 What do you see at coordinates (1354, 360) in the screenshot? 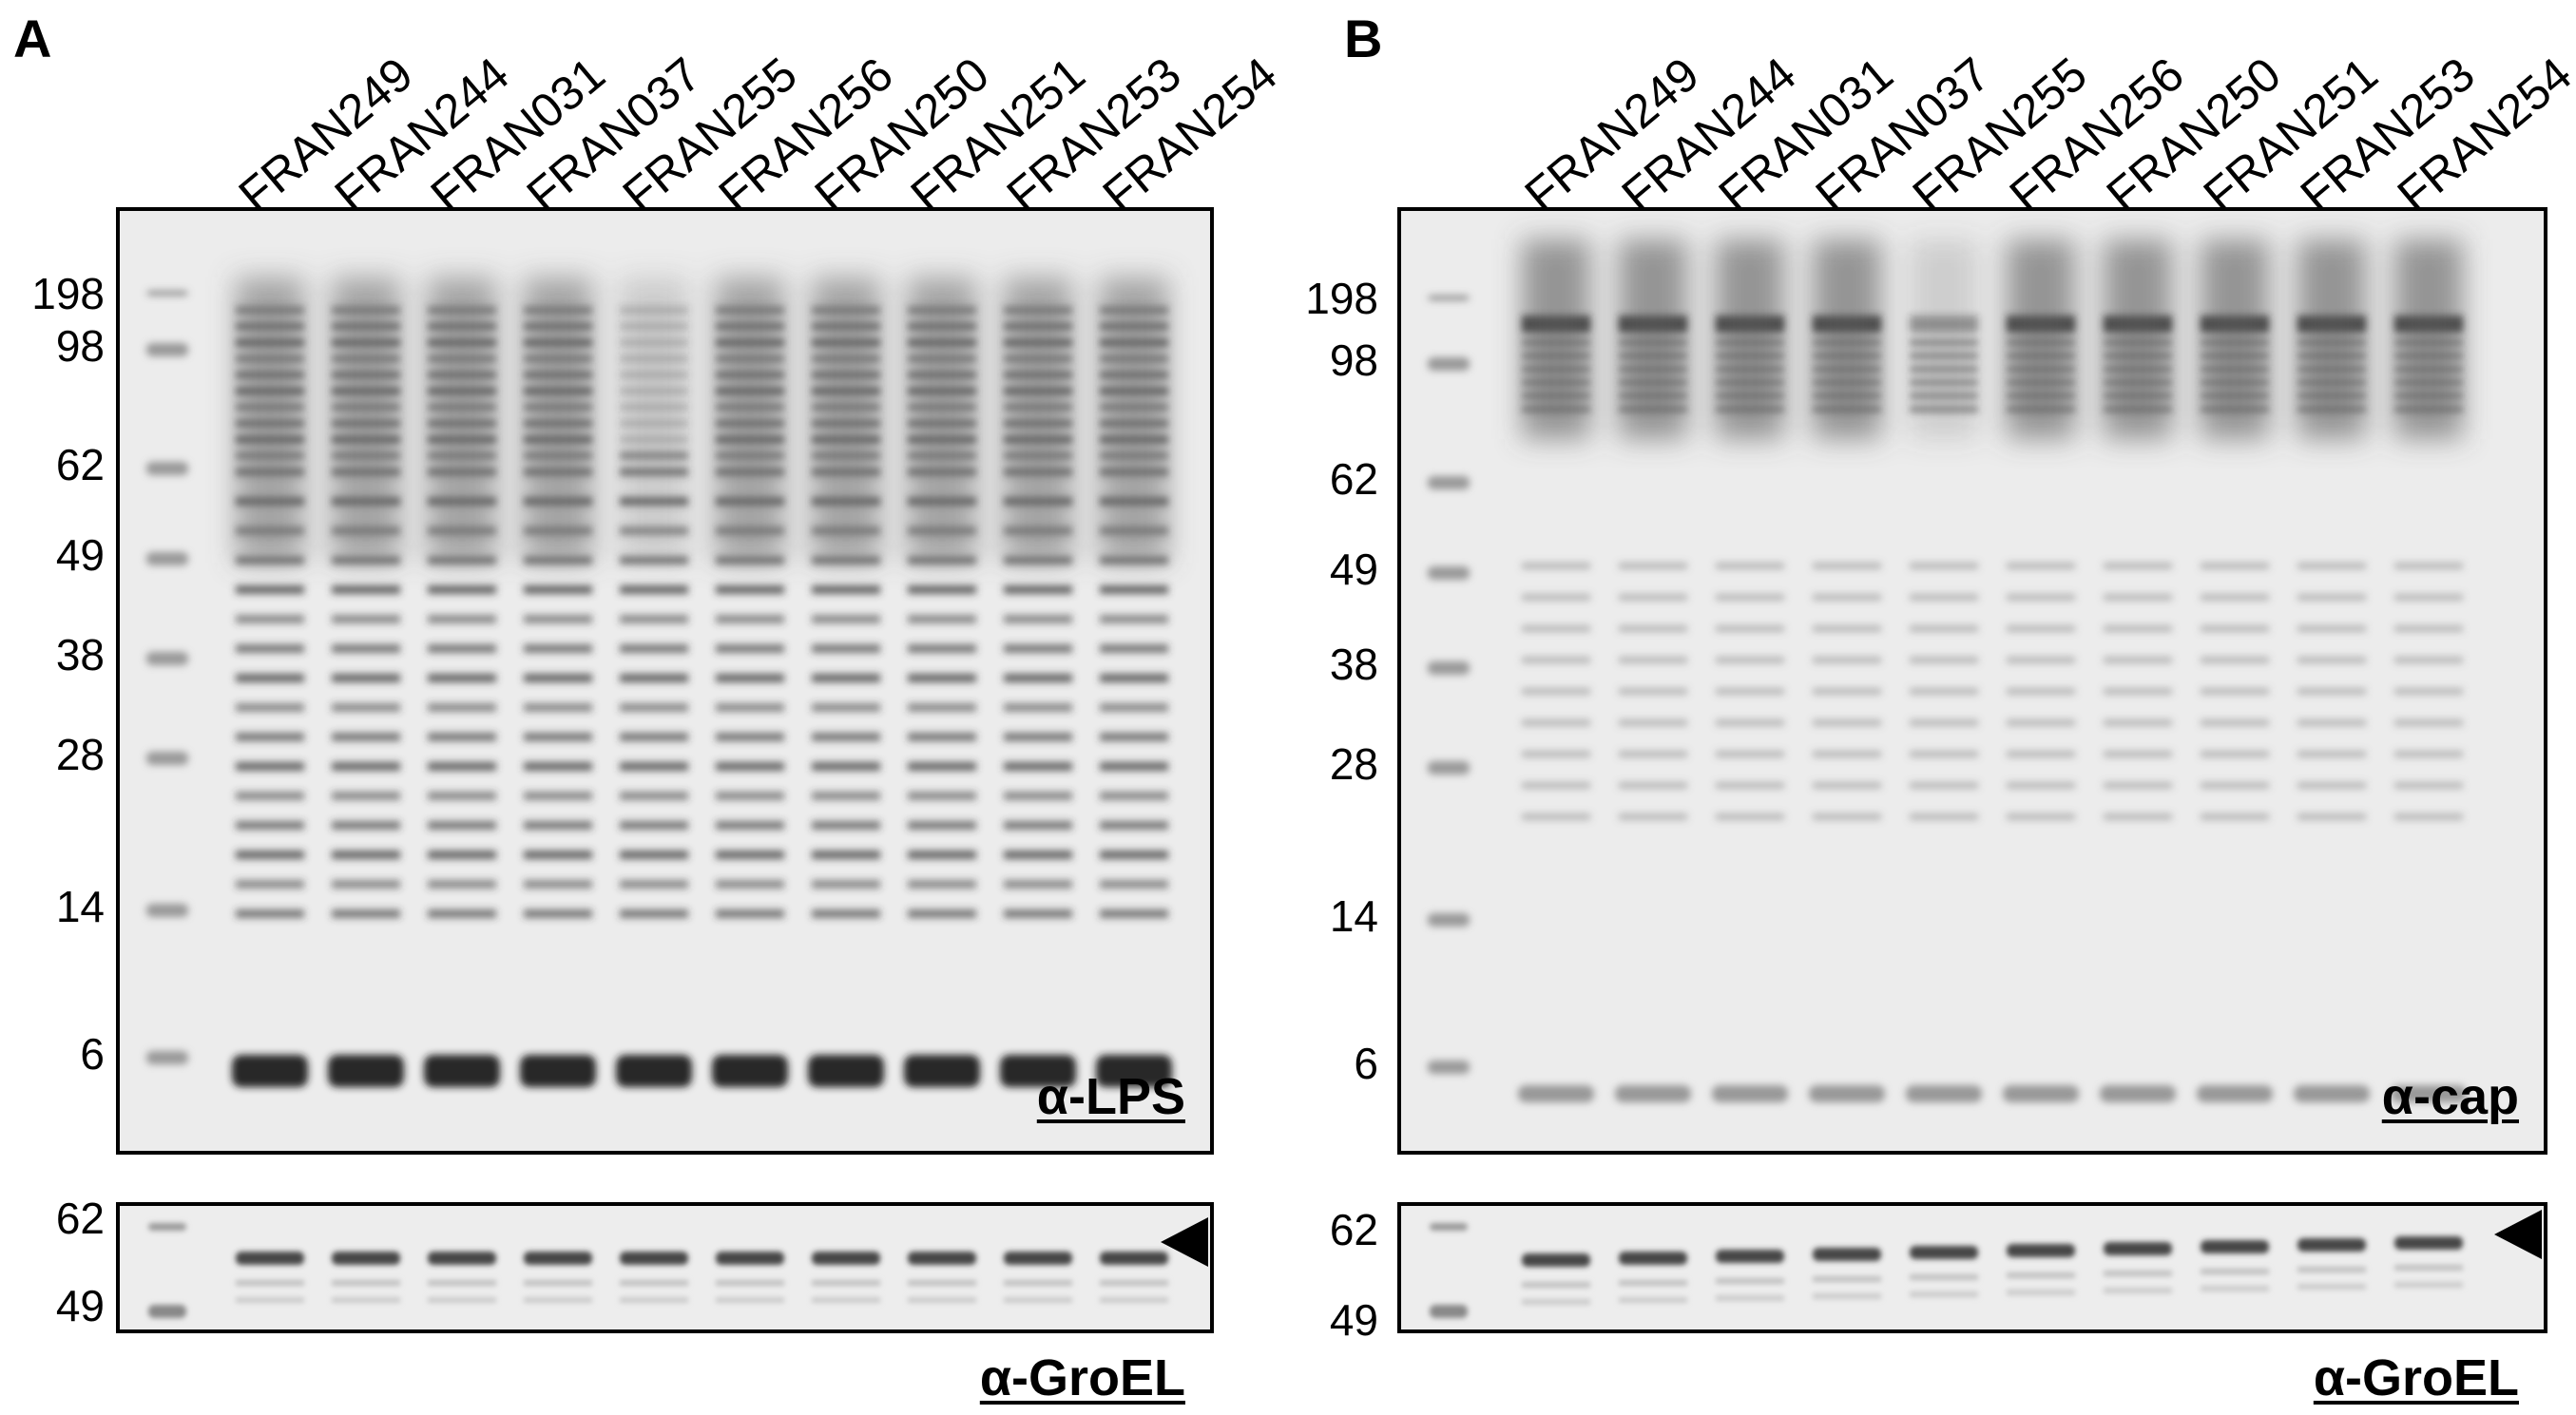
I see `marker-label: 98` at bounding box center [1354, 360].